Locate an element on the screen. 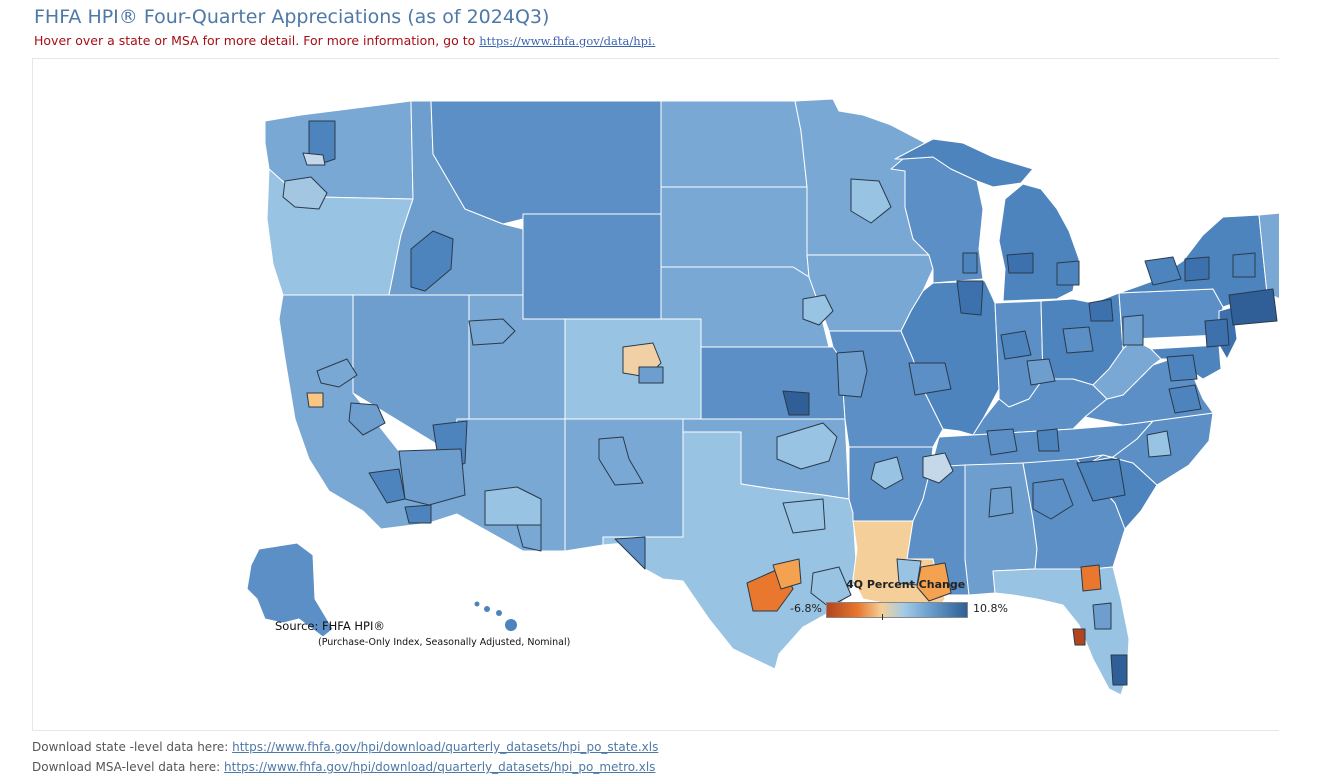 The width and height of the screenshot is (1336, 784). msa-chicago is located at coordinates (970, 298).